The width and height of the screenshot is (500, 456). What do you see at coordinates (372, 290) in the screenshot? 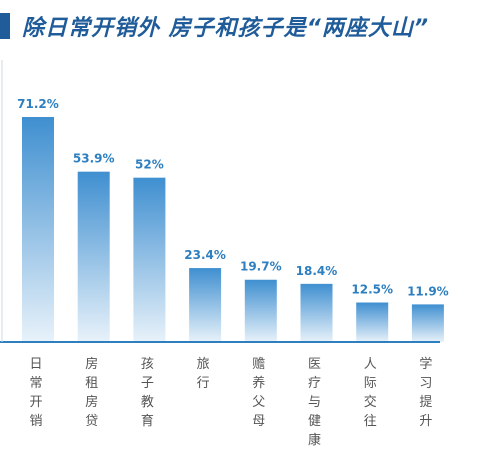
I see `value-label-6: 12.5%` at bounding box center [372, 290].